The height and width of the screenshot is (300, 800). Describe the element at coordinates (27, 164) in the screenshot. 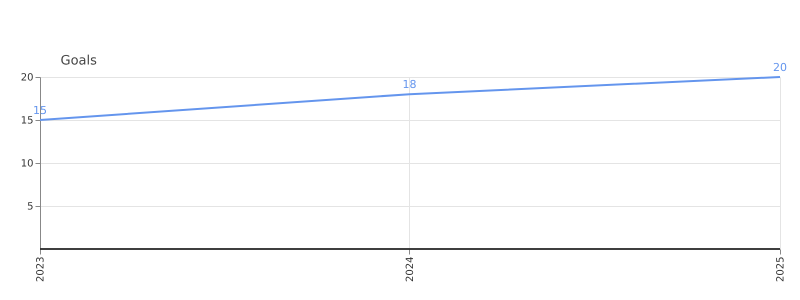

I see `y-tick-label: 10` at that location.